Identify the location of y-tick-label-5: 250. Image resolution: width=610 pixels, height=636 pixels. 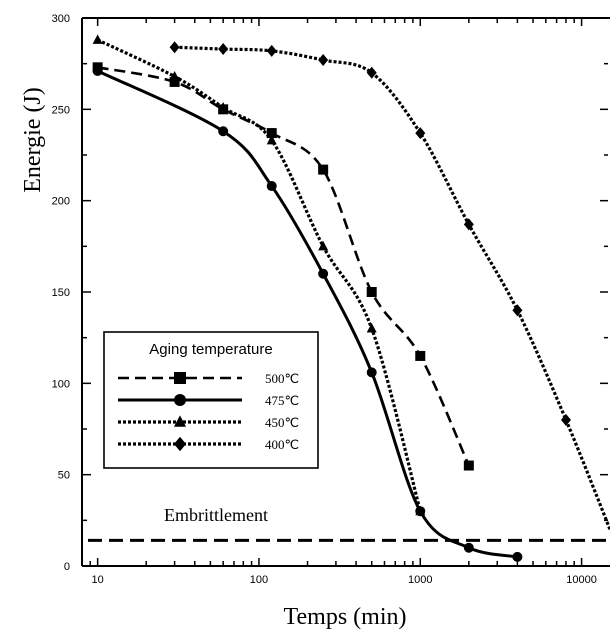
(61, 110).